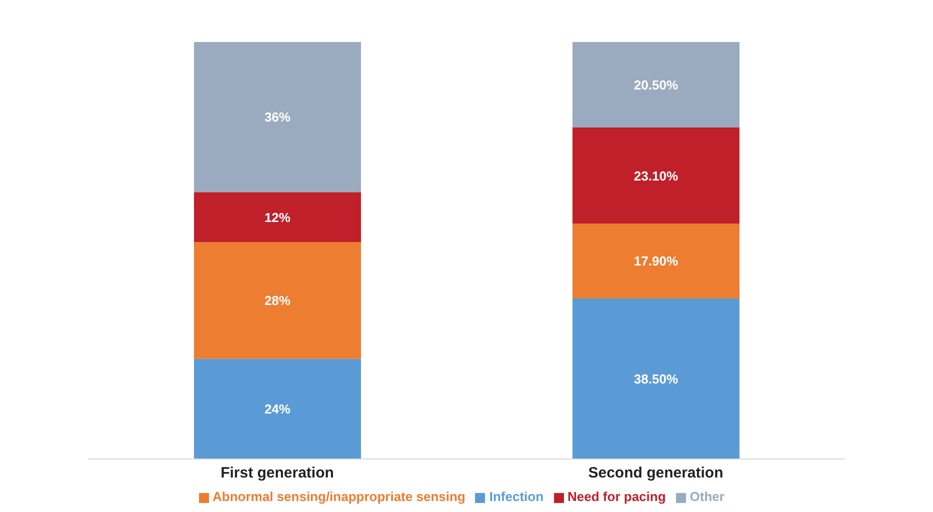  I want to click on legend-label: Other, so click(707, 496).